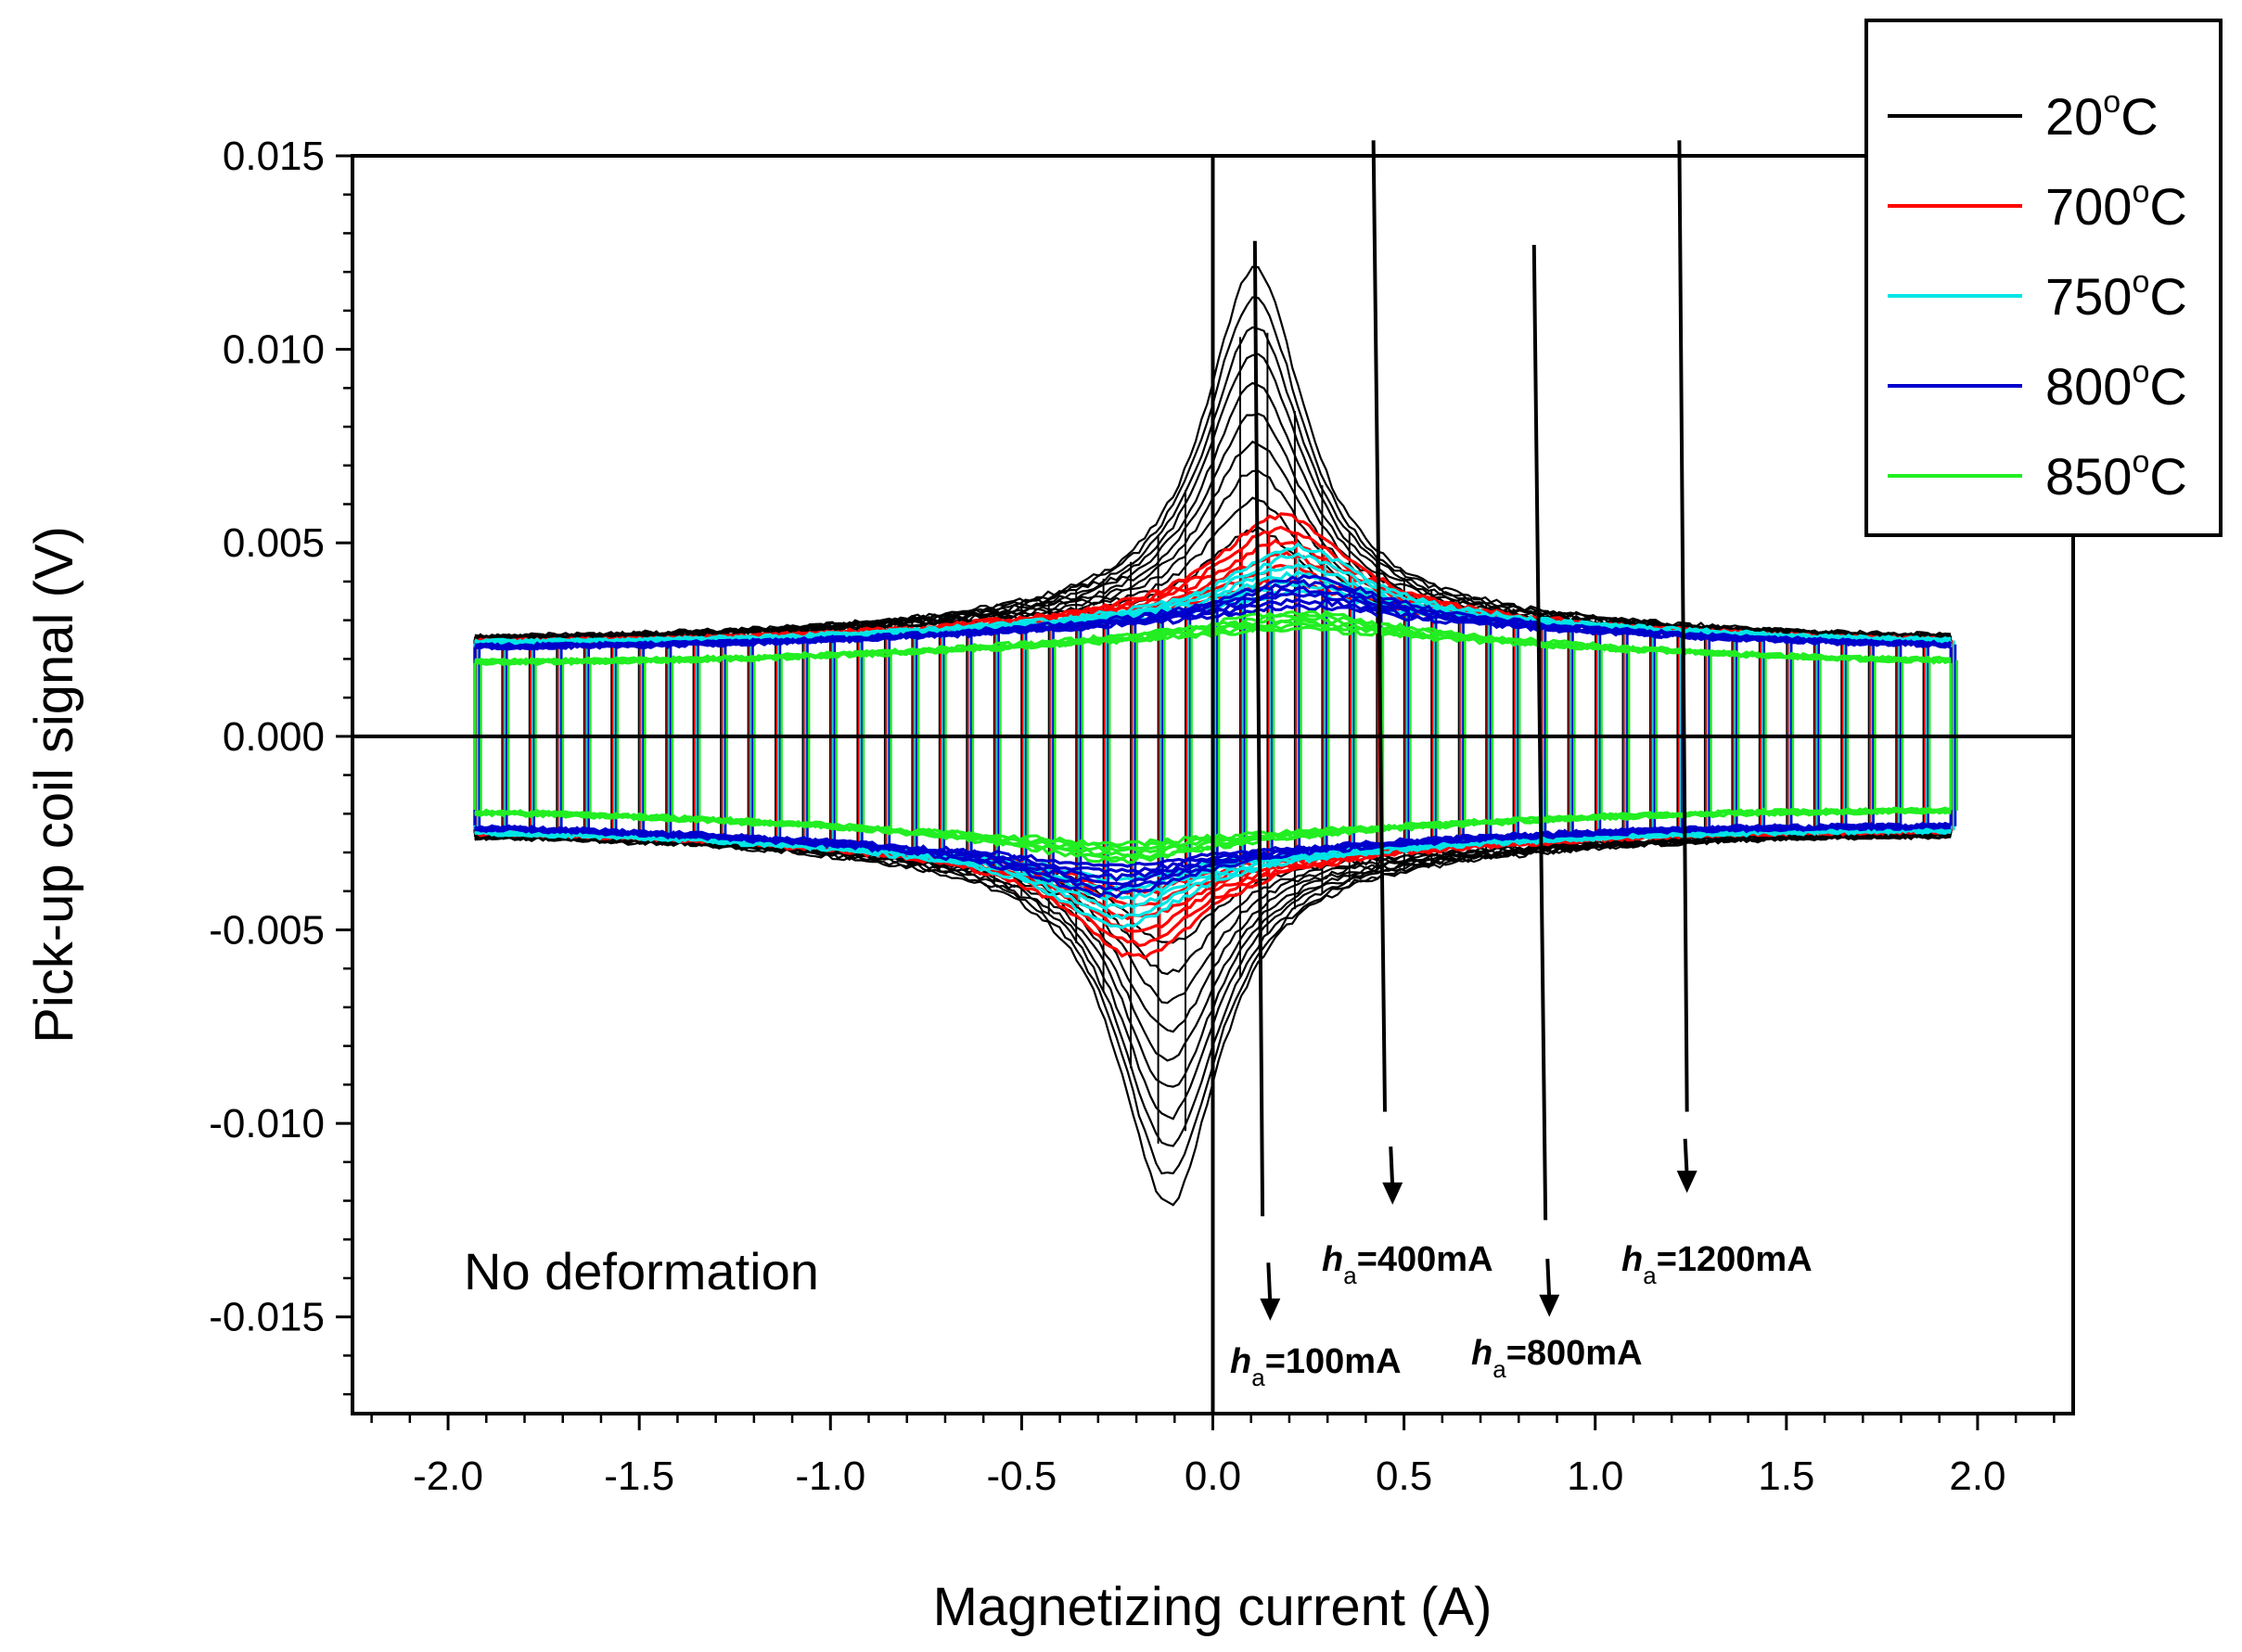 The image size is (2242, 1652). Describe the element at coordinates (1021, 1476) in the screenshot. I see `x-tick-label: -0.5` at that location.